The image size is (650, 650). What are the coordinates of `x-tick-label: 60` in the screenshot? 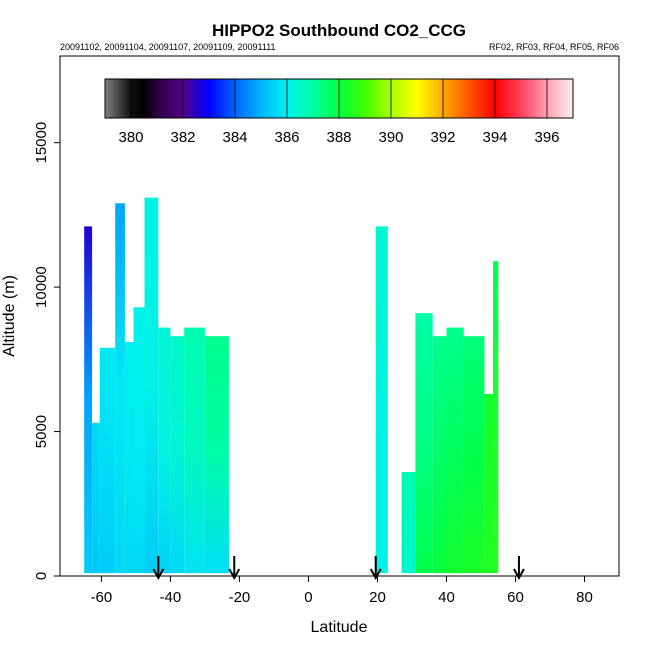 It's located at (515, 597).